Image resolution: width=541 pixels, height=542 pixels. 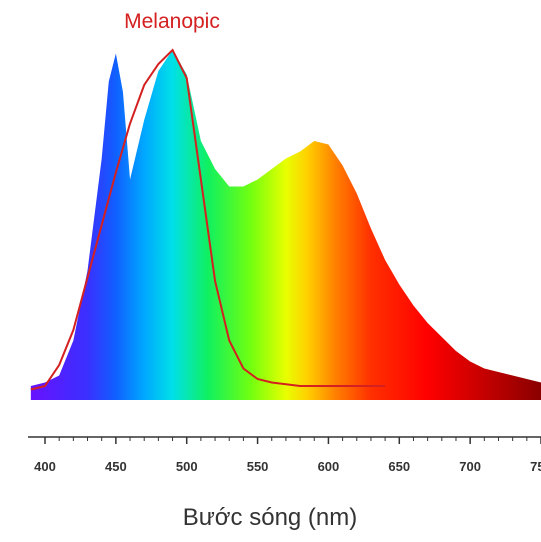 What do you see at coordinates (187, 466) in the screenshot?
I see `x-tick-label: 500` at bounding box center [187, 466].